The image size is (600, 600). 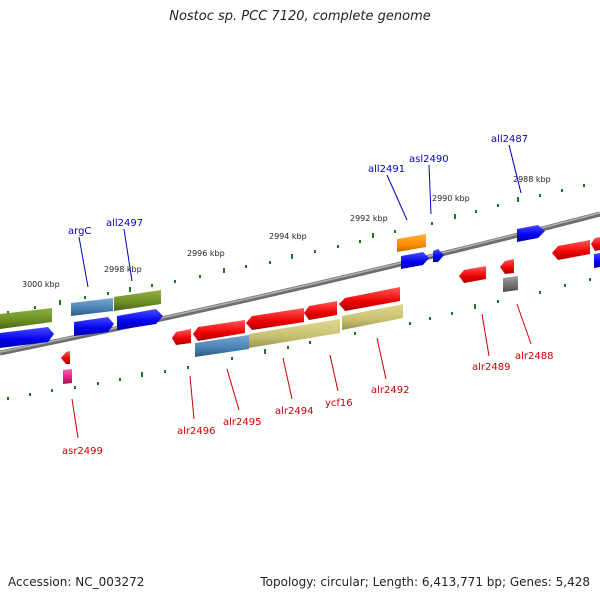 I want to click on scale-label: 2996 kbp, so click(x=206, y=253).